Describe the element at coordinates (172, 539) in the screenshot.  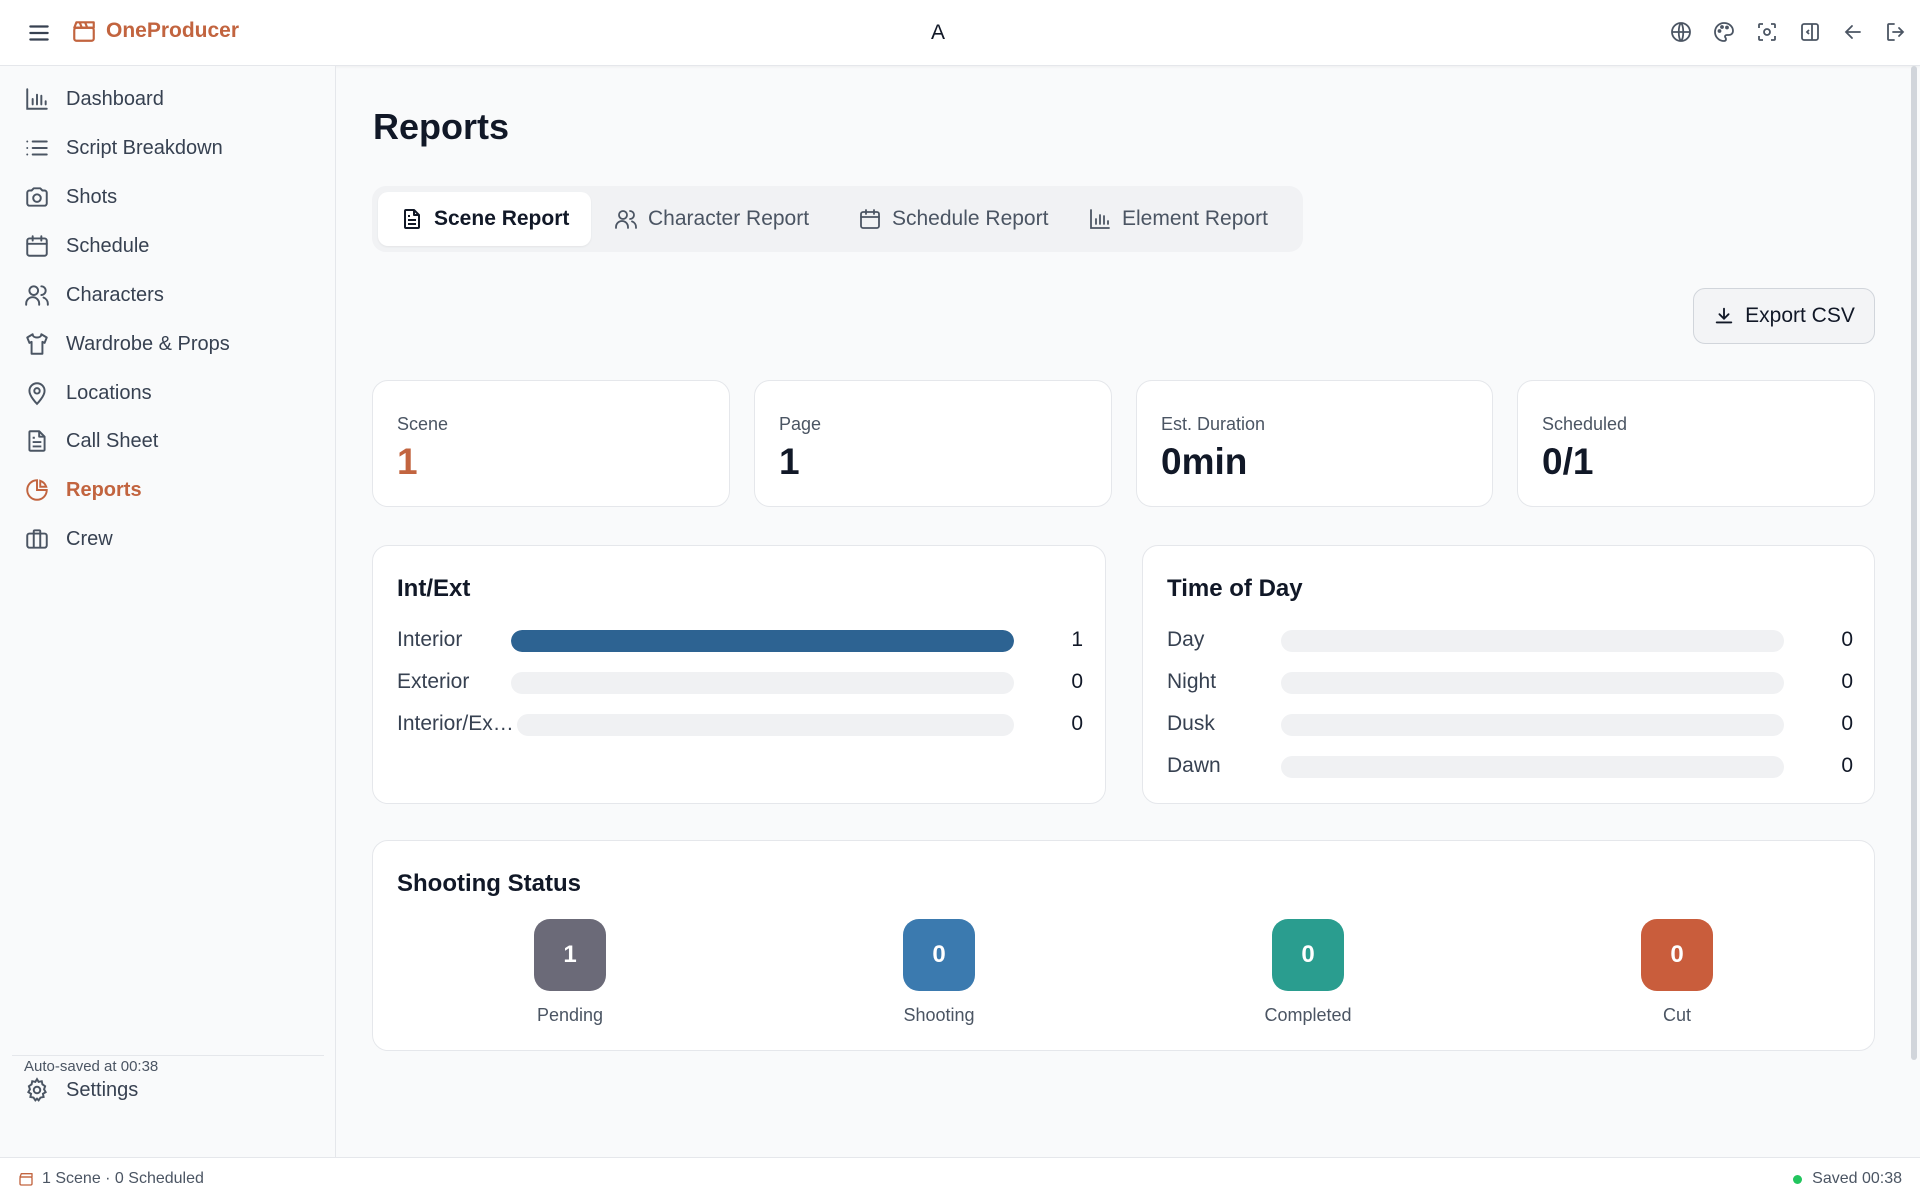
I see `sidebar-item-crew: Crew` at that location.